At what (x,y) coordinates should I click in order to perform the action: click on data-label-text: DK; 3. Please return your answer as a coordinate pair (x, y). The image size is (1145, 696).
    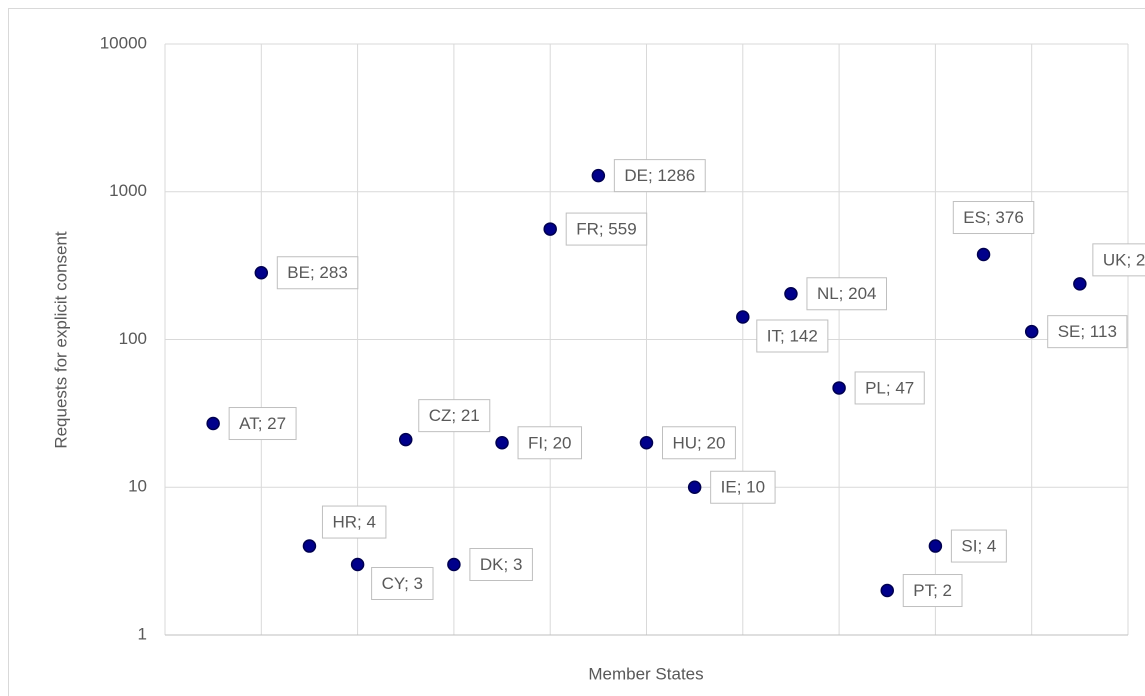
    Looking at the image, I should click on (501, 564).